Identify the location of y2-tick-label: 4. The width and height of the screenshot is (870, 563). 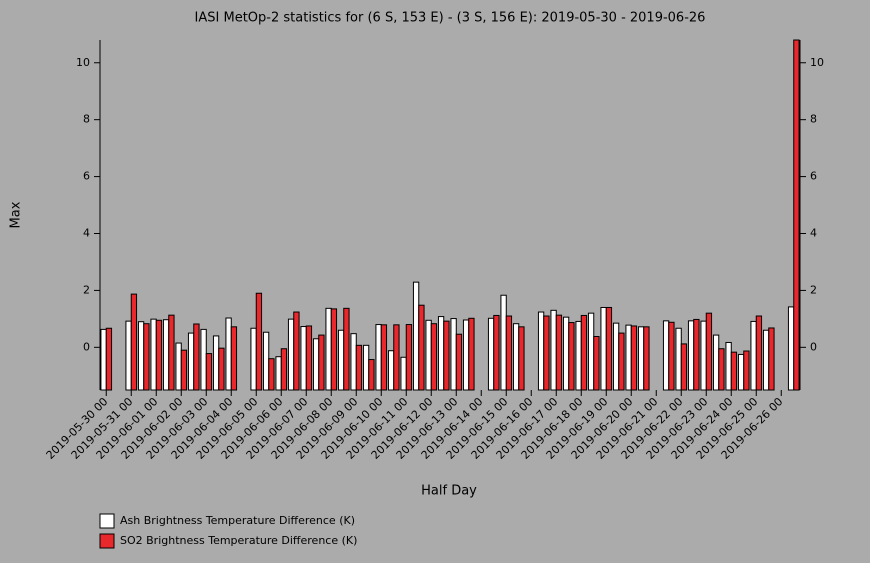
(813, 232).